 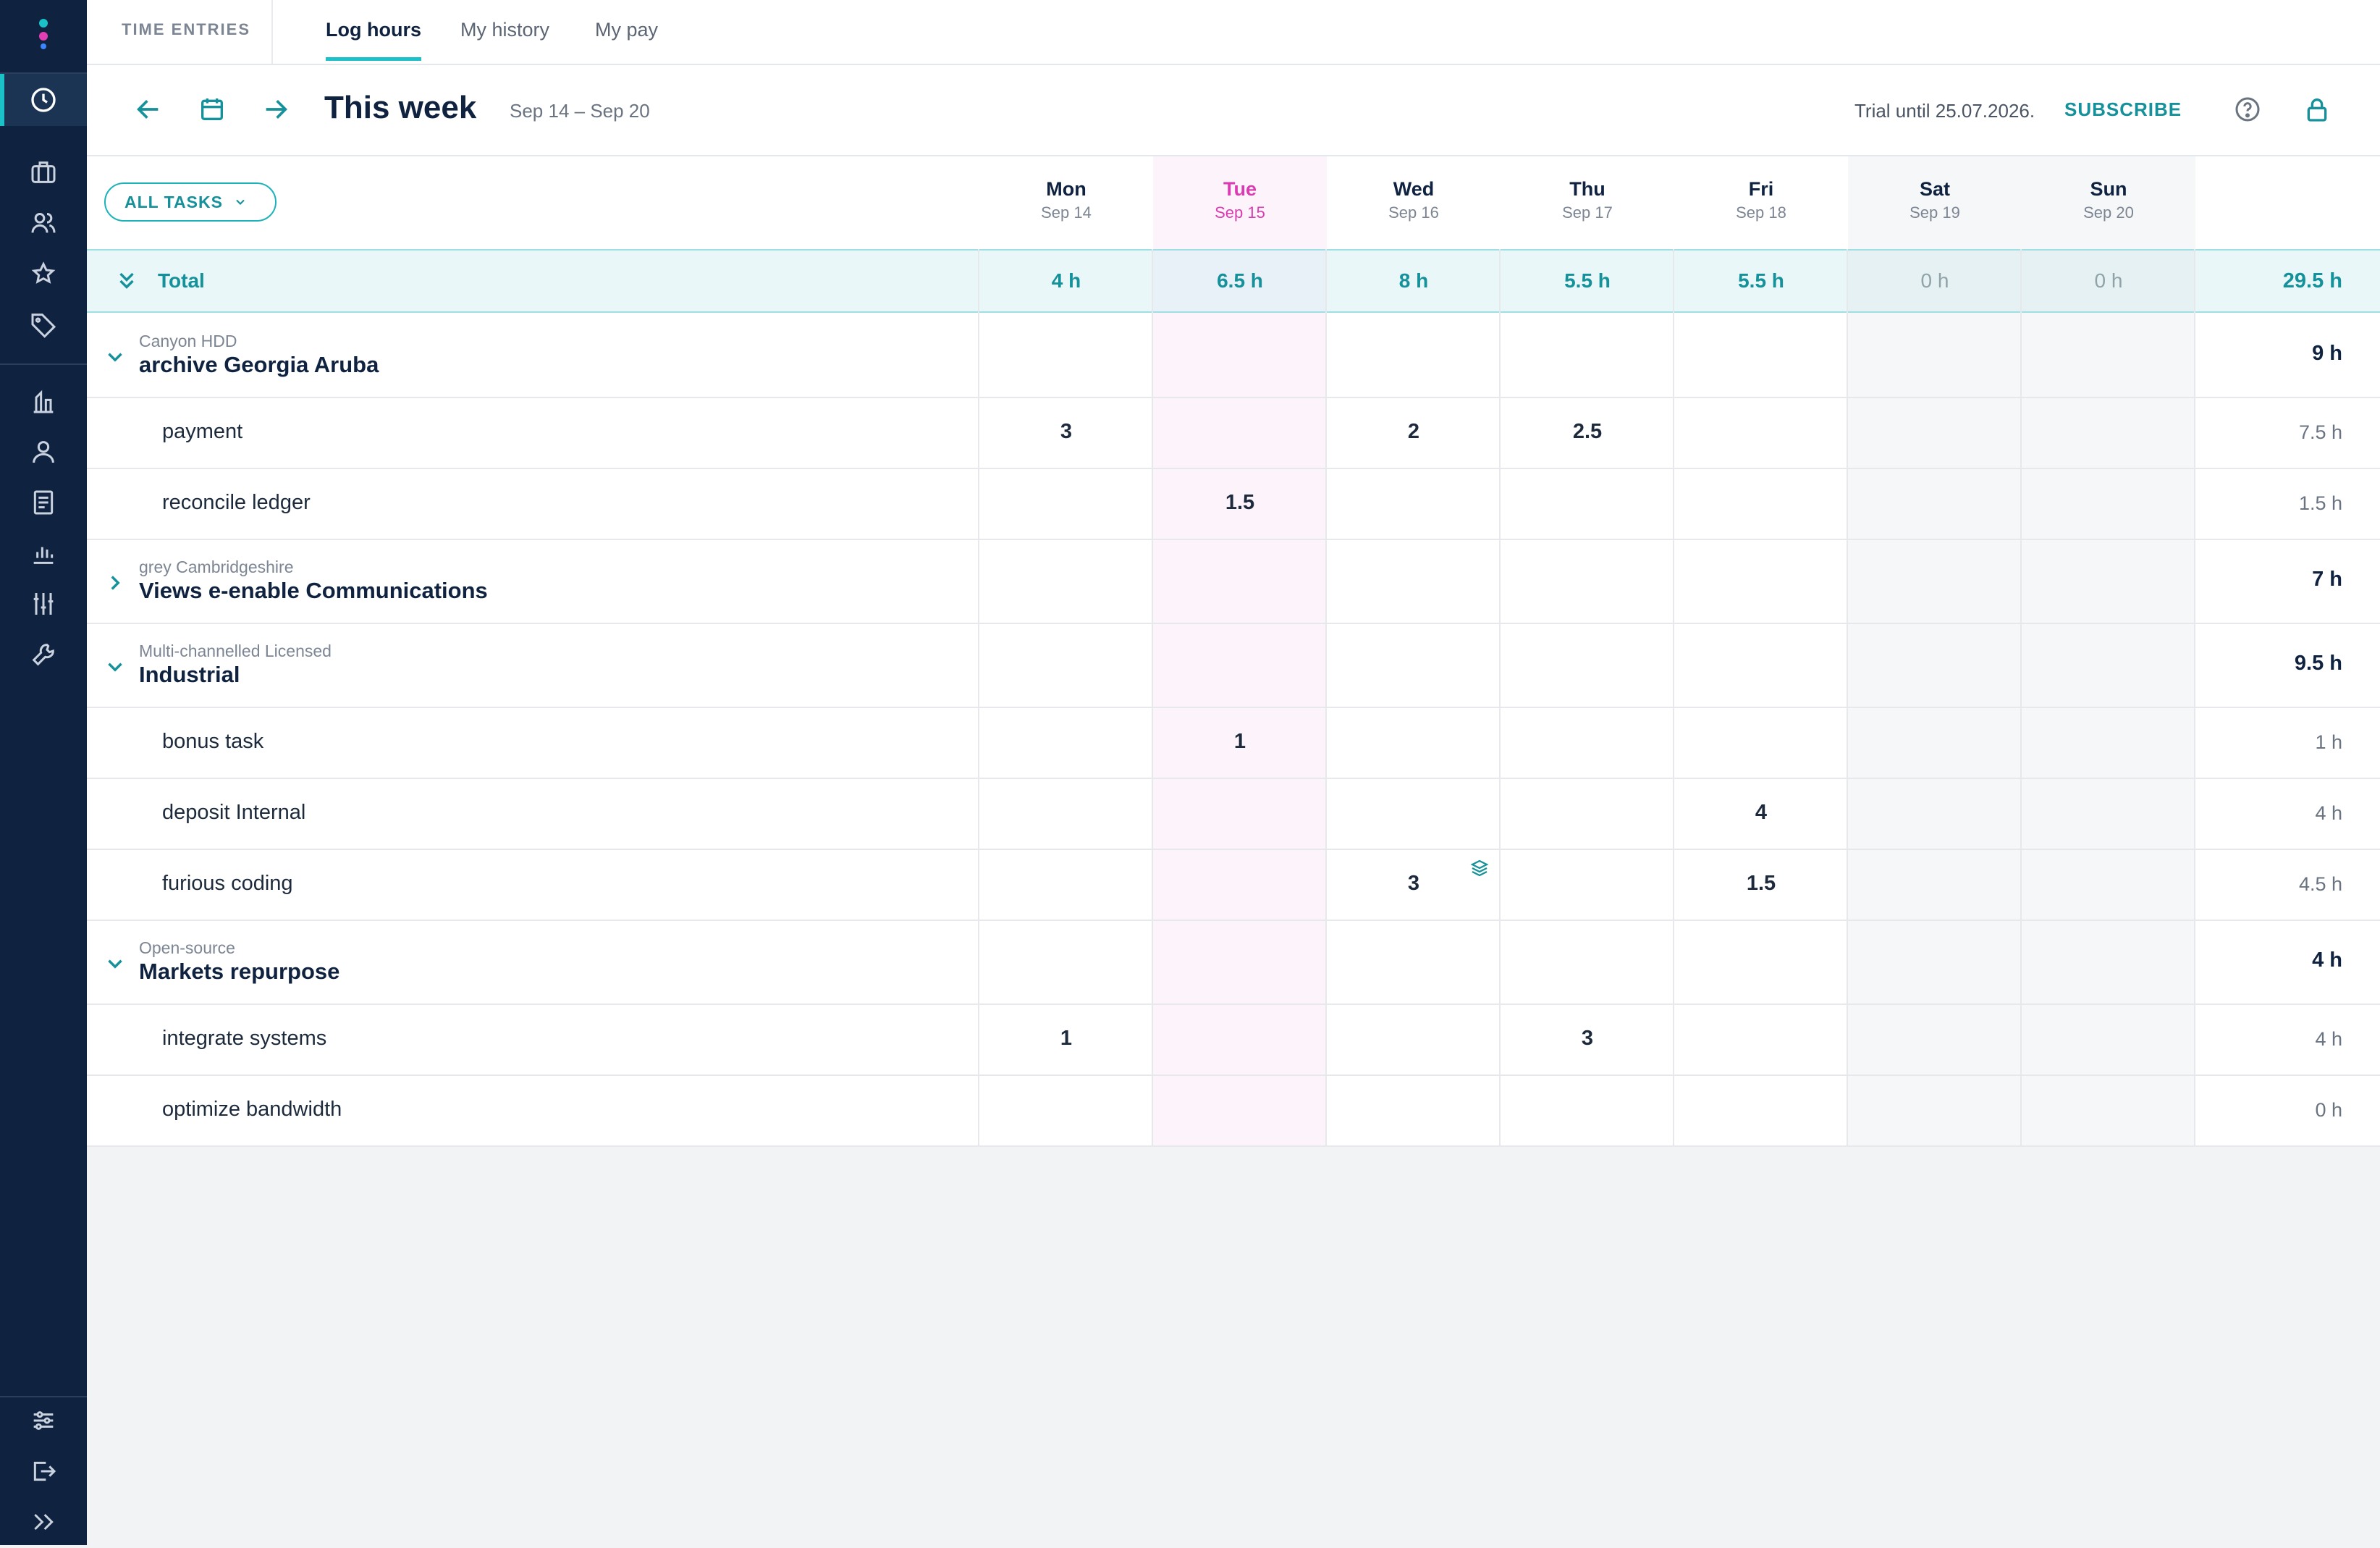 I want to click on calendar-button, so click(x=212, y=110).